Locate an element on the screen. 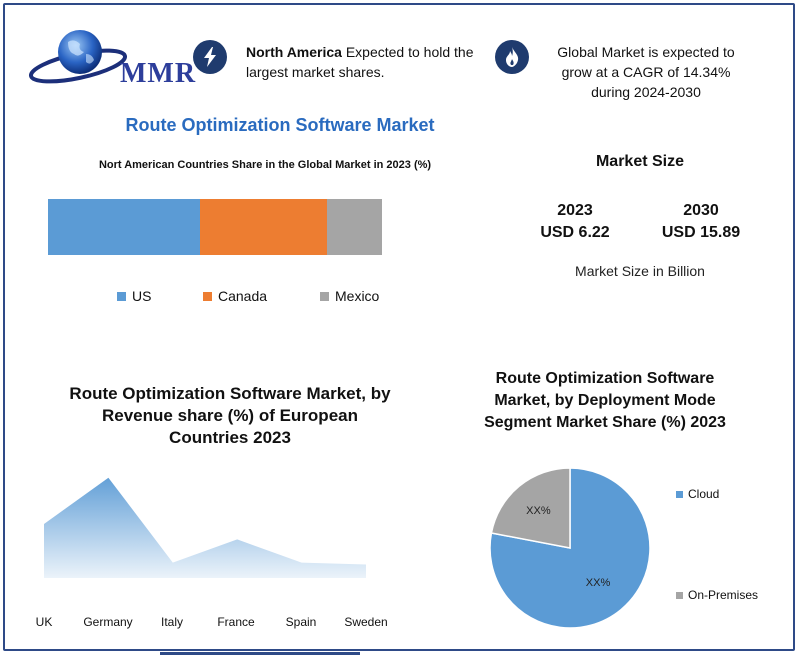  lightning-icon is located at coordinates (210, 57).